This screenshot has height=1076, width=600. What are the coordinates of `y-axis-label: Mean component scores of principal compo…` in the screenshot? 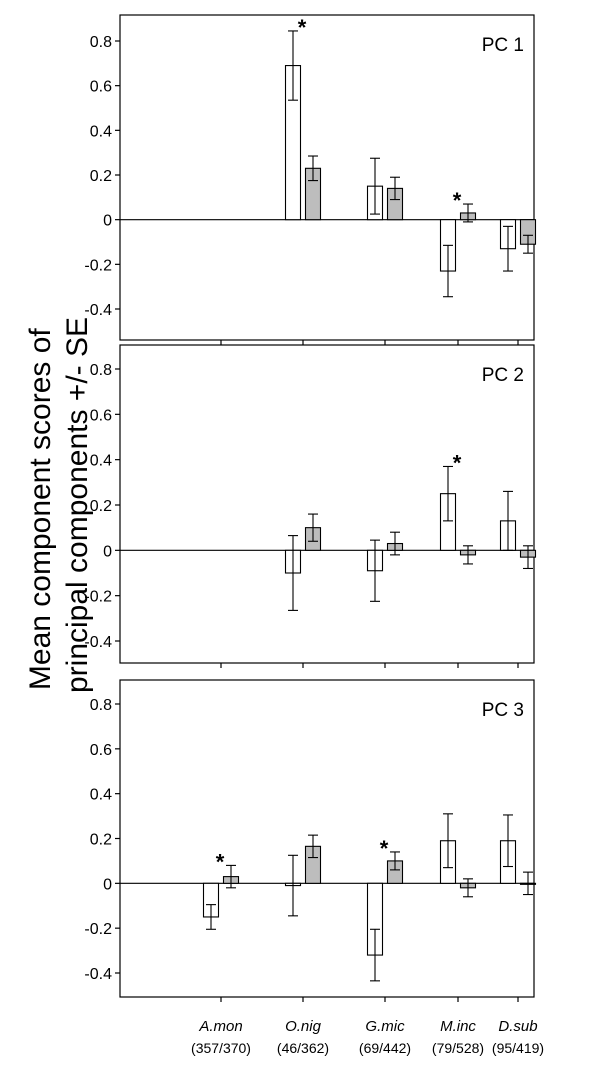 It's located at (59, 505).